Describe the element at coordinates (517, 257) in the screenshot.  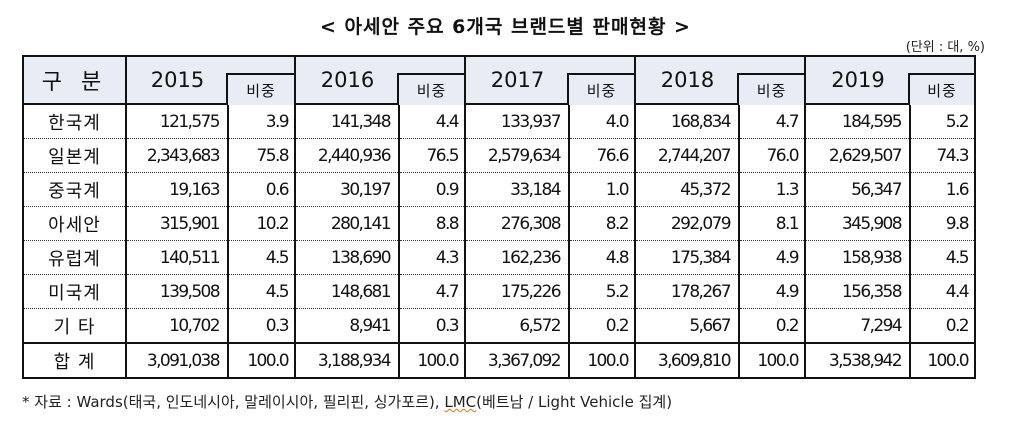
I see `sales-count-cell: 162,236` at that location.